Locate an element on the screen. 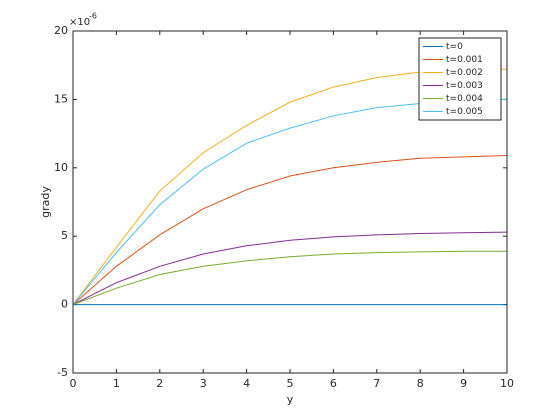  x-tick-label: 4 is located at coordinates (246, 383).